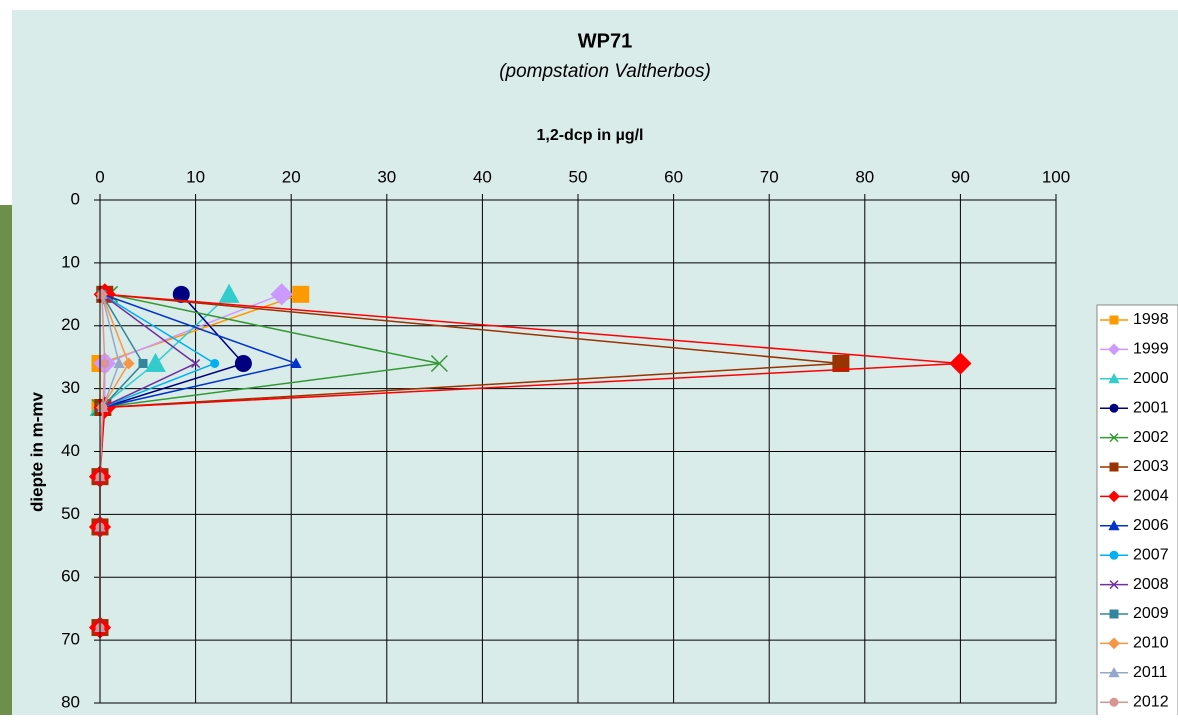 Image resolution: width=1178 pixels, height=720 pixels. What do you see at coordinates (578, 176) in the screenshot?
I see `x-tick-label: 50` at bounding box center [578, 176].